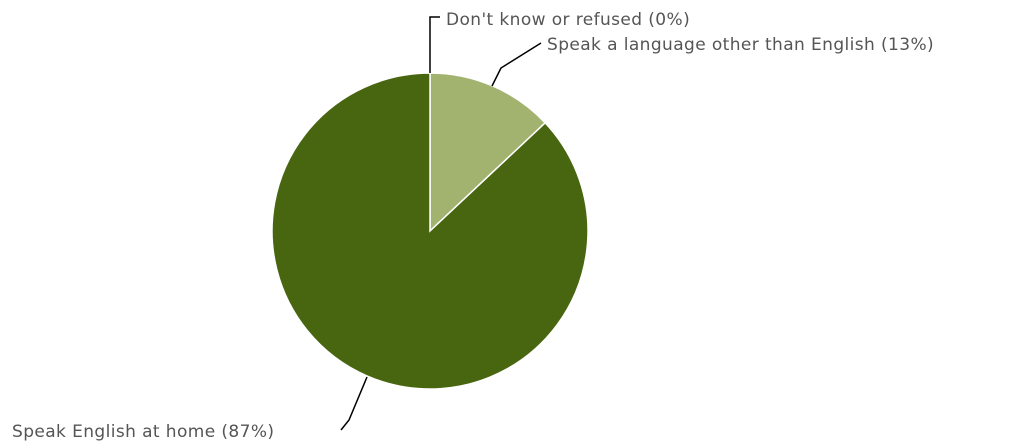  What do you see at coordinates (354, 403) in the screenshot?
I see `leader-line-english-home` at bounding box center [354, 403].